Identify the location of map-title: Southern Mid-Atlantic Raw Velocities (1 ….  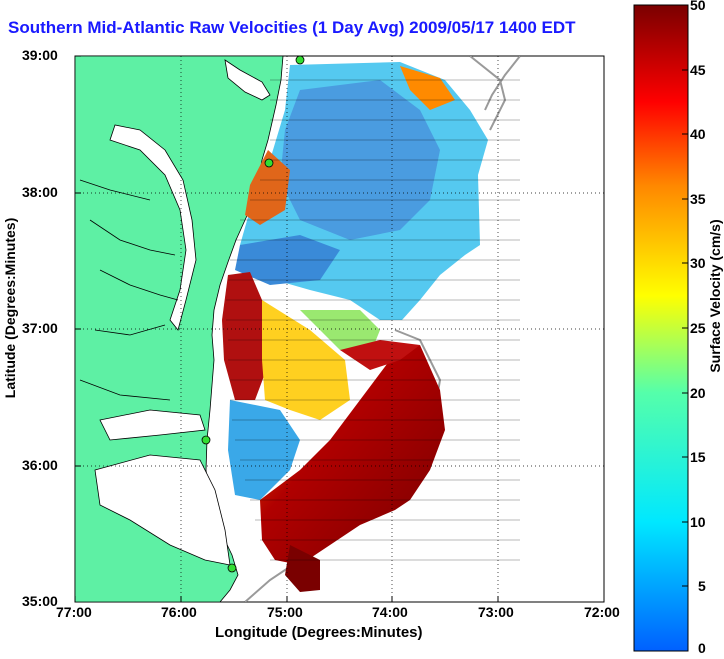
(292, 27).